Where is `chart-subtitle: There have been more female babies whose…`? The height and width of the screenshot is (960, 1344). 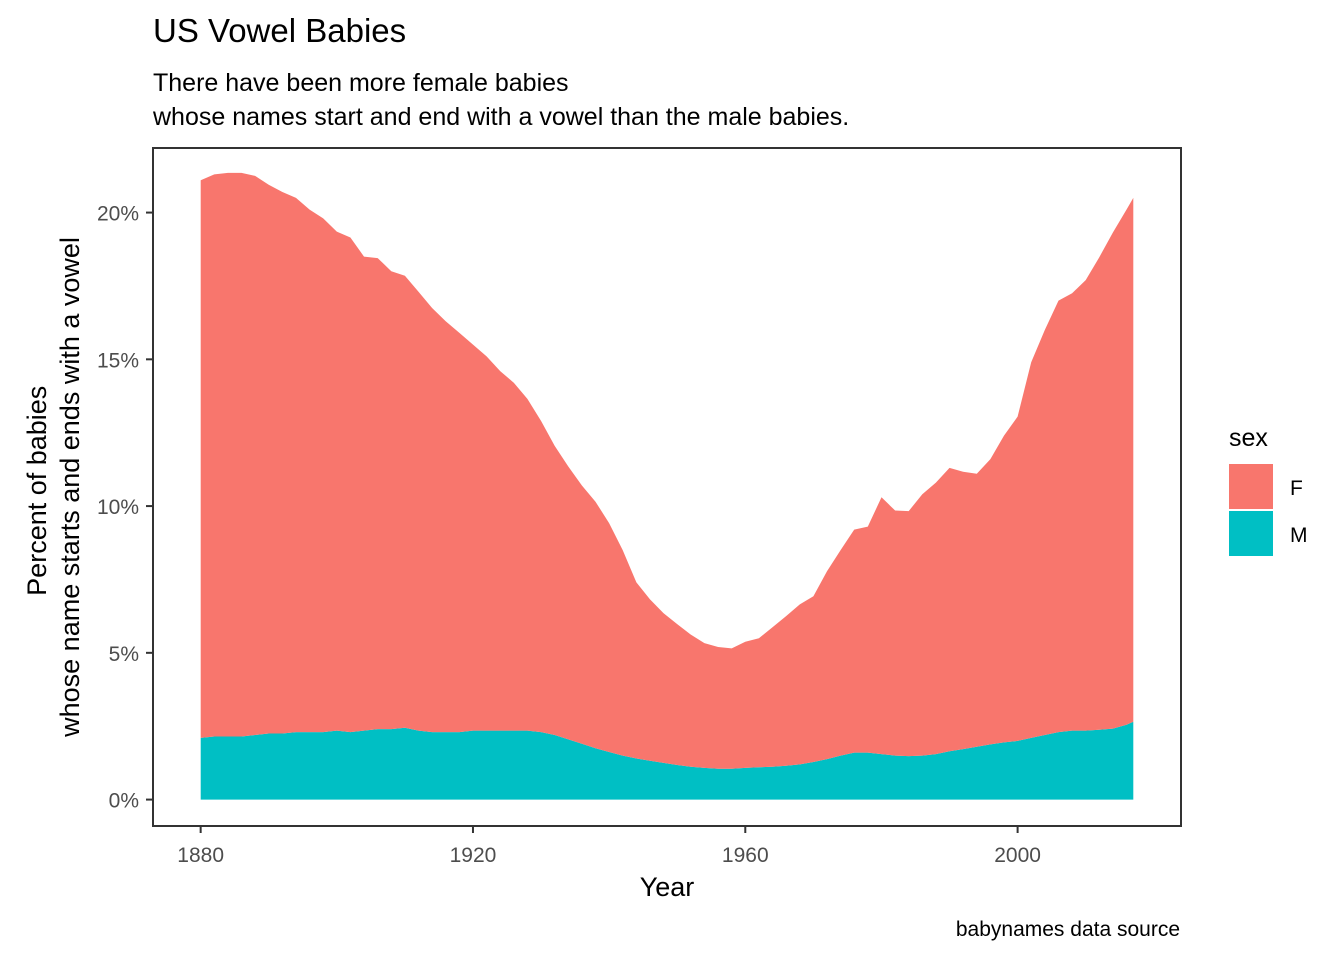
chart-subtitle: There have been more female babies whose… is located at coordinates (501, 100).